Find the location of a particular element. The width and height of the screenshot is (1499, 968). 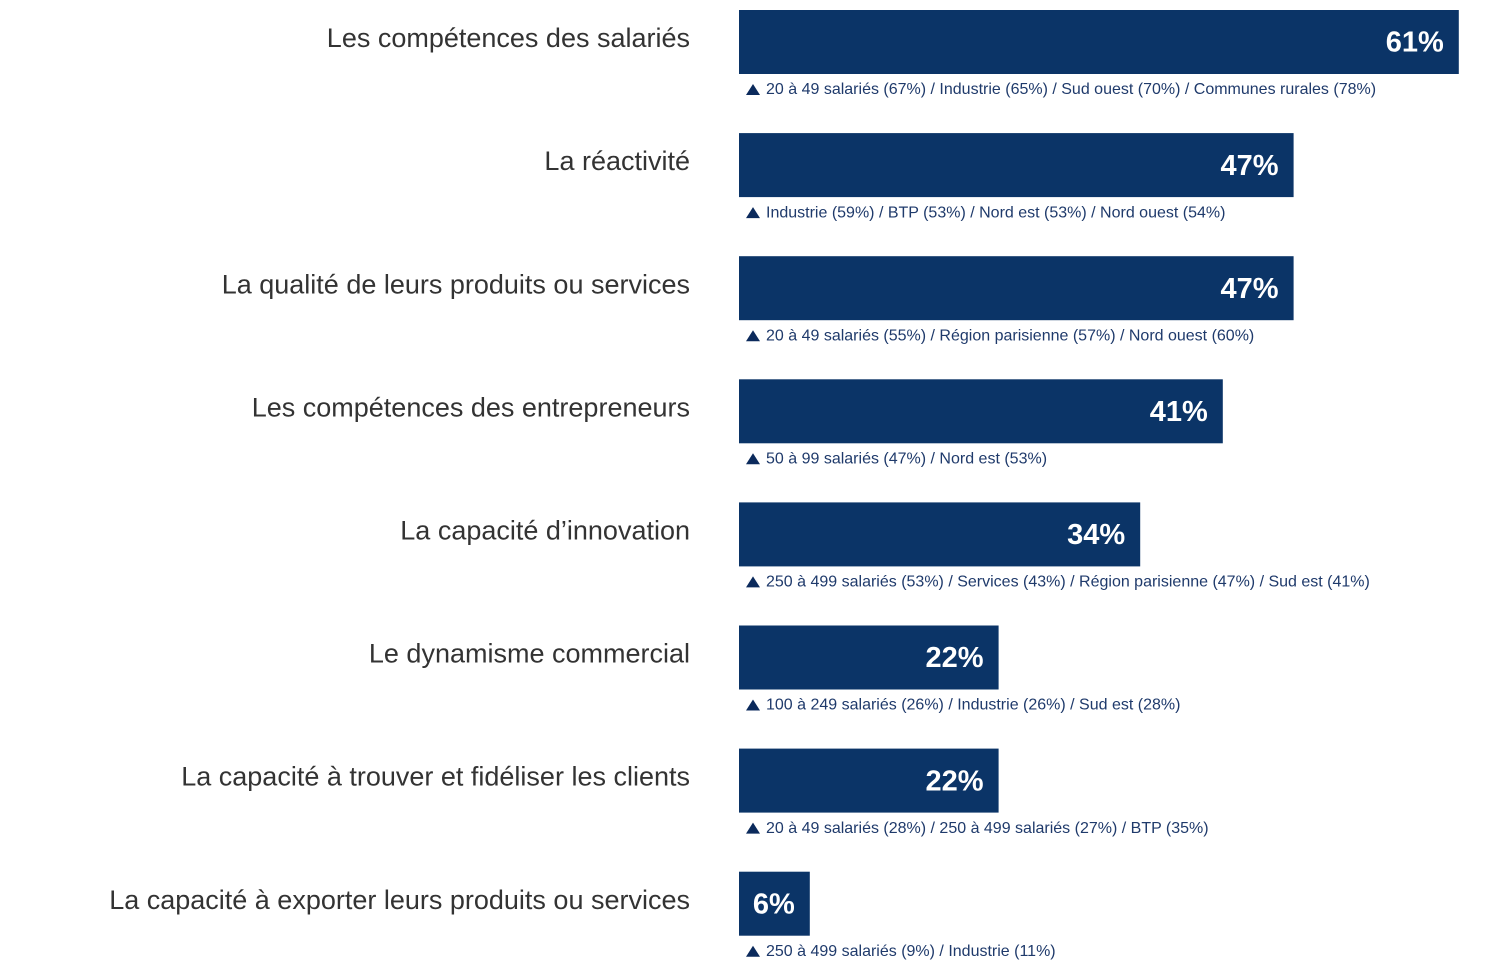

category-label: Le dynamisme commercial is located at coordinates (529, 654).